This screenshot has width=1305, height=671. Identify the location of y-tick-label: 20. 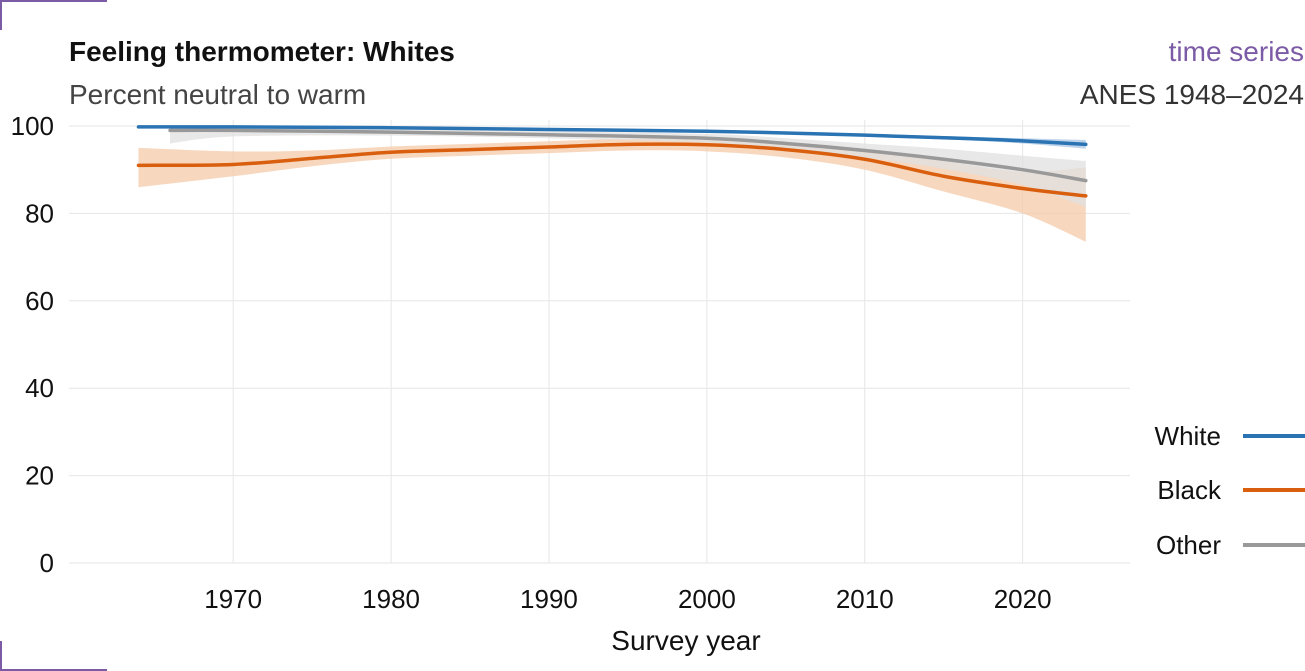
(39, 476).